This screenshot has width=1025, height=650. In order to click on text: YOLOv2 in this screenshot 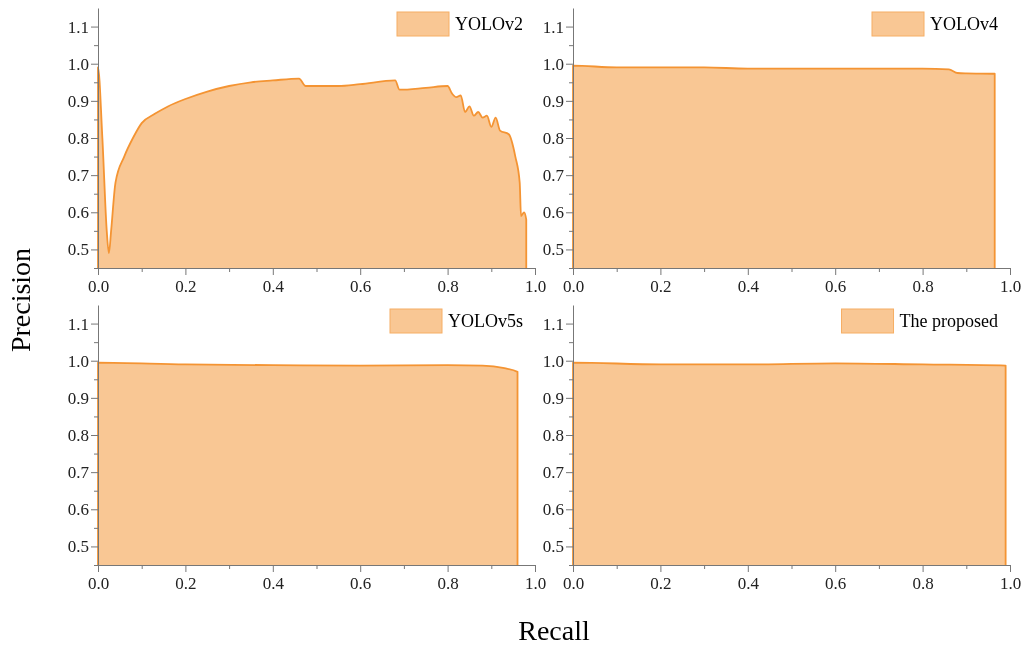, I will do `click(489, 24)`.